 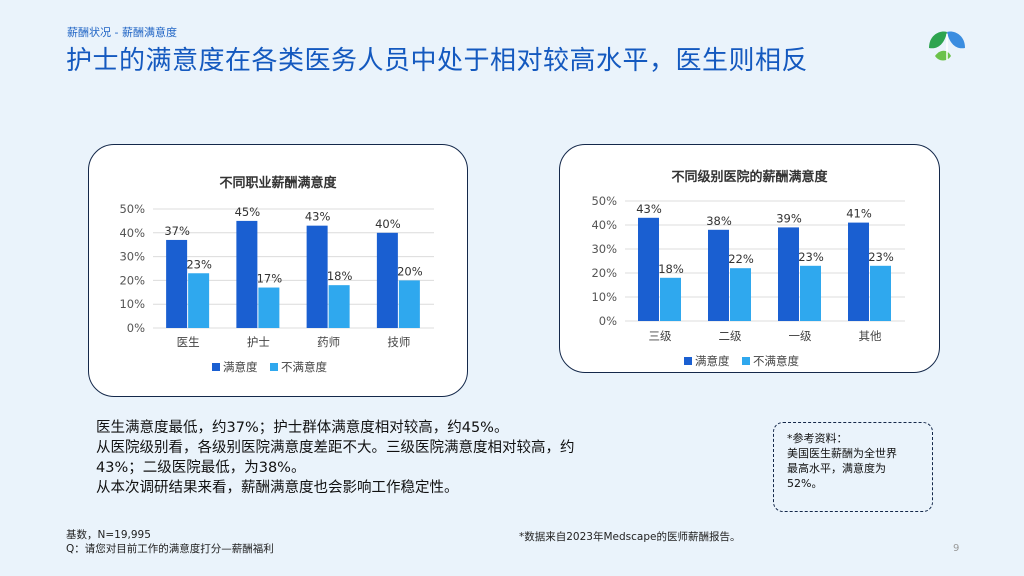 I want to click on chart-title: 不同职业薪酬满意度, so click(x=278, y=183).